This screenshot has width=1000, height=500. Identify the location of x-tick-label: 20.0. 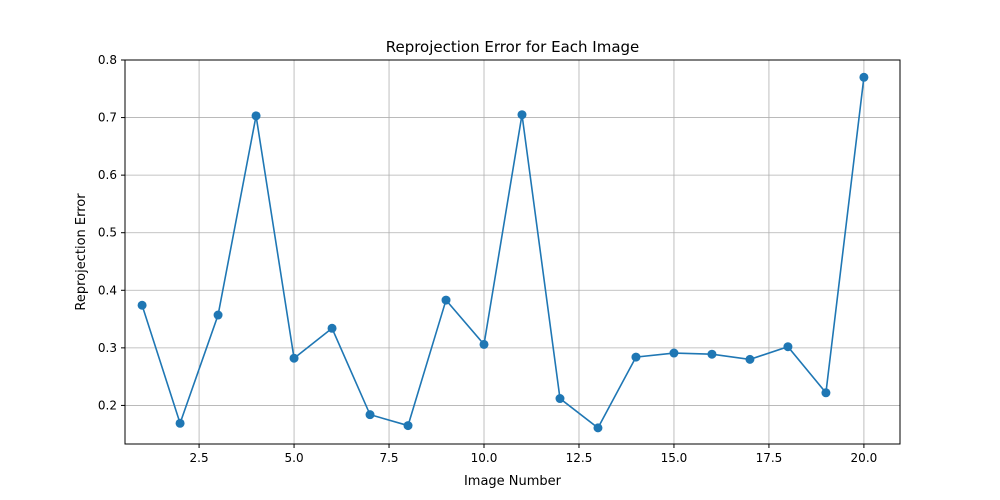
(864, 458).